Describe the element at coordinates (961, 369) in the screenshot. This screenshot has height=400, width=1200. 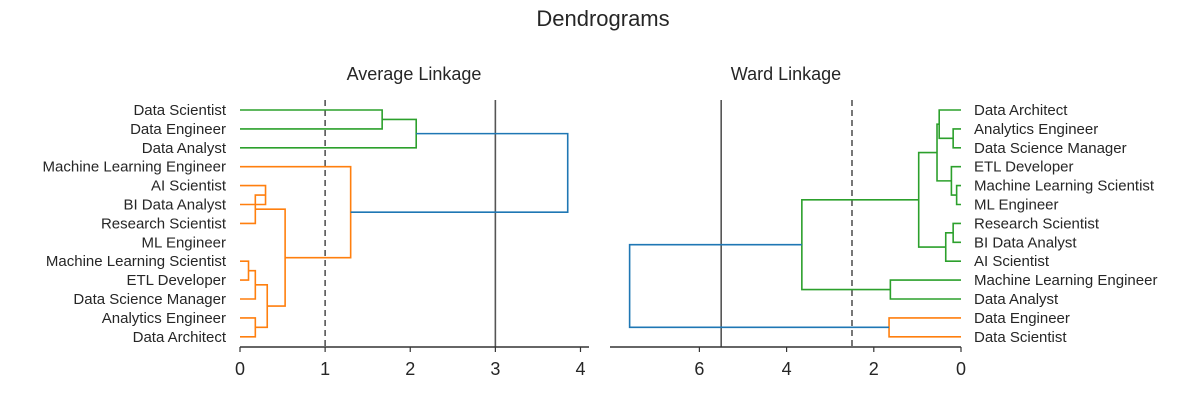
I see `ward-x-tick-label-3: 0` at that location.